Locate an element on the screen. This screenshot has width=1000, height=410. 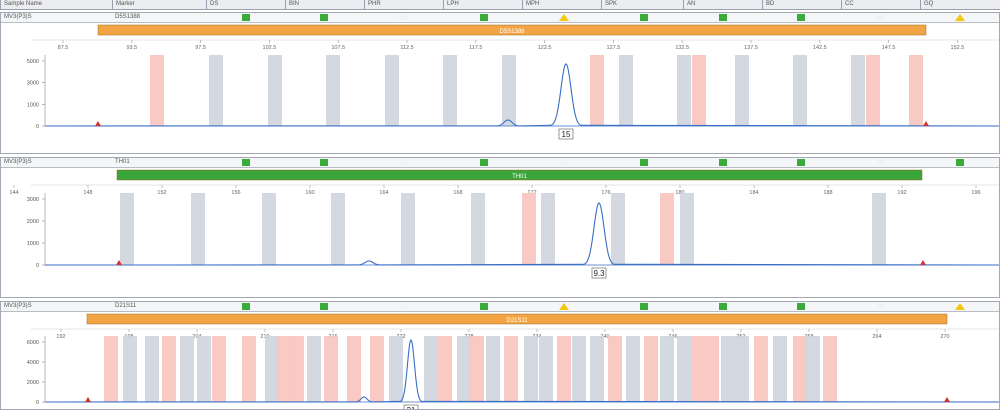
header-col-phr: PHR is located at coordinates (403, 4).